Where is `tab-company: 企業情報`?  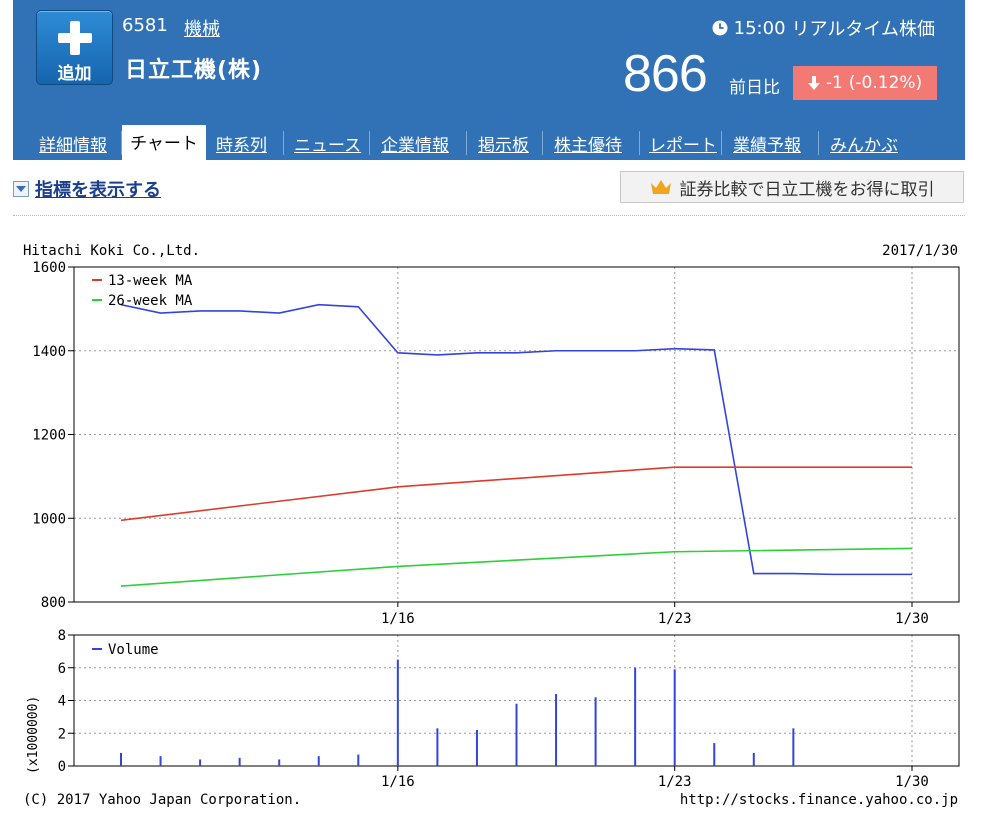 tab-company: 企業情報 is located at coordinates (415, 146).